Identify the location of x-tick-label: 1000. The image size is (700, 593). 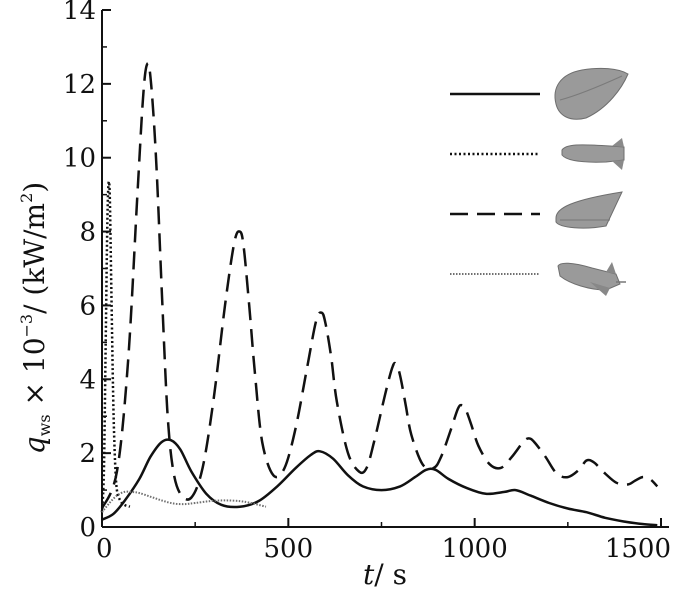
(475, 549).